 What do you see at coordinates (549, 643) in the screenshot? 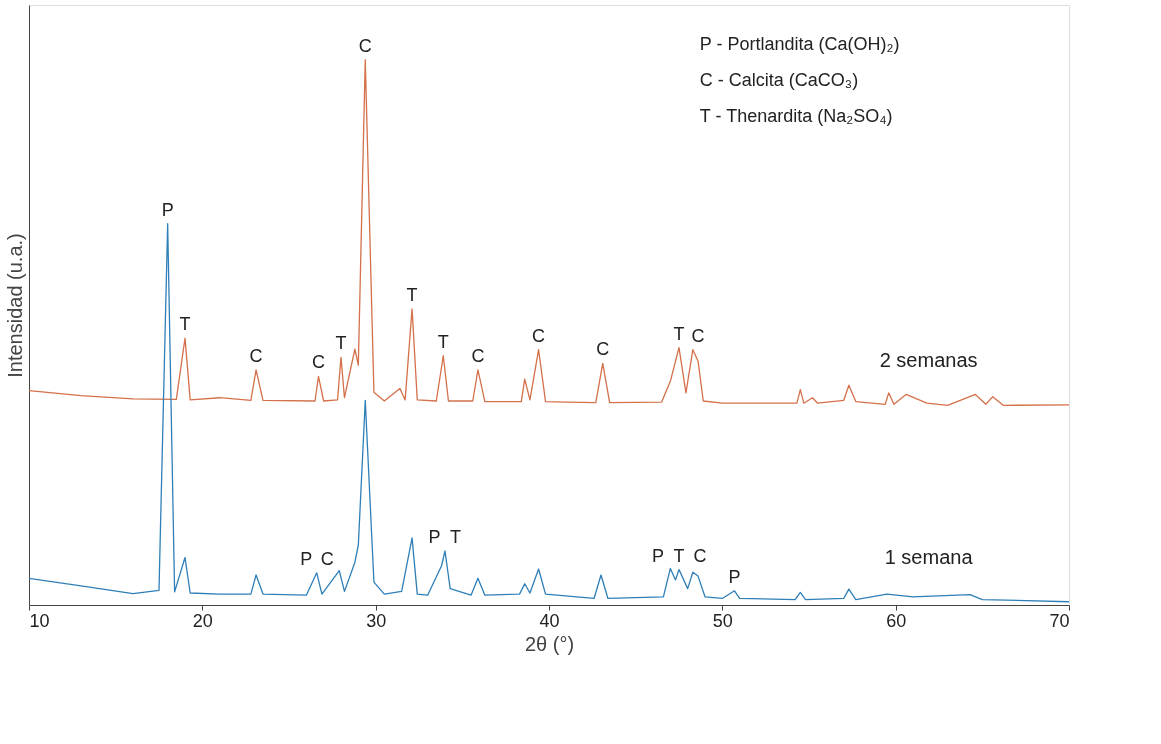
I see `x-axis-title: 2θ (°)` at bounding box center [549, 643].